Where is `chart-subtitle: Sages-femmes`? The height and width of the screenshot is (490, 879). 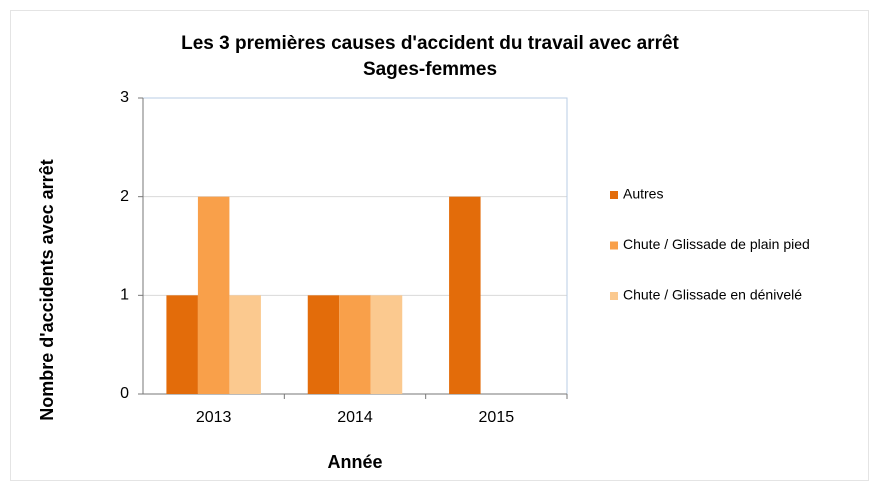 chart-subtitle: Sages-femmes is located at coordinates (430, 69).